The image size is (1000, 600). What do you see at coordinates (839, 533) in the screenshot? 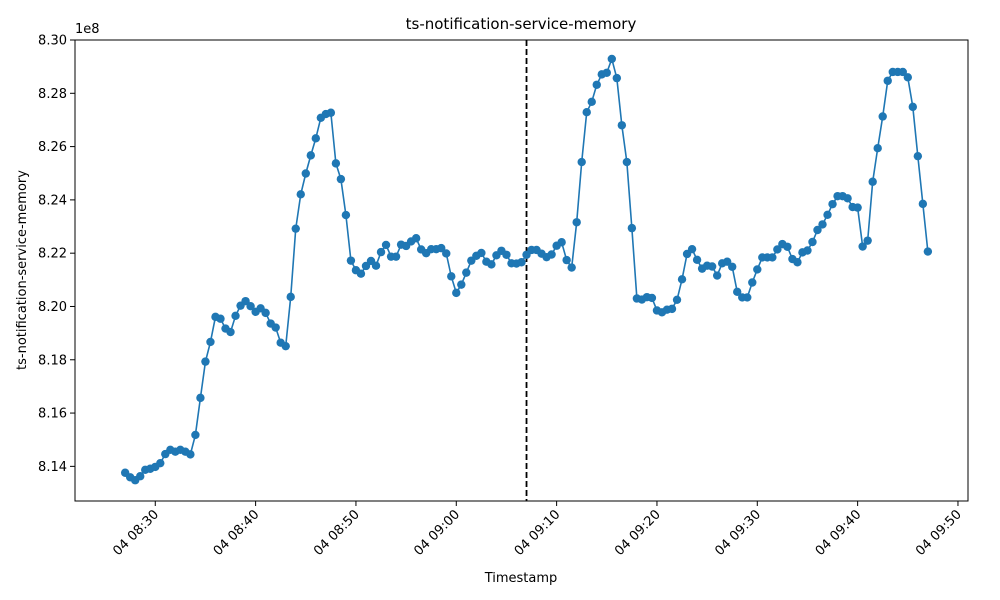
I see `x-tick-label: 04 09:40` at bounding box center [839, 533].